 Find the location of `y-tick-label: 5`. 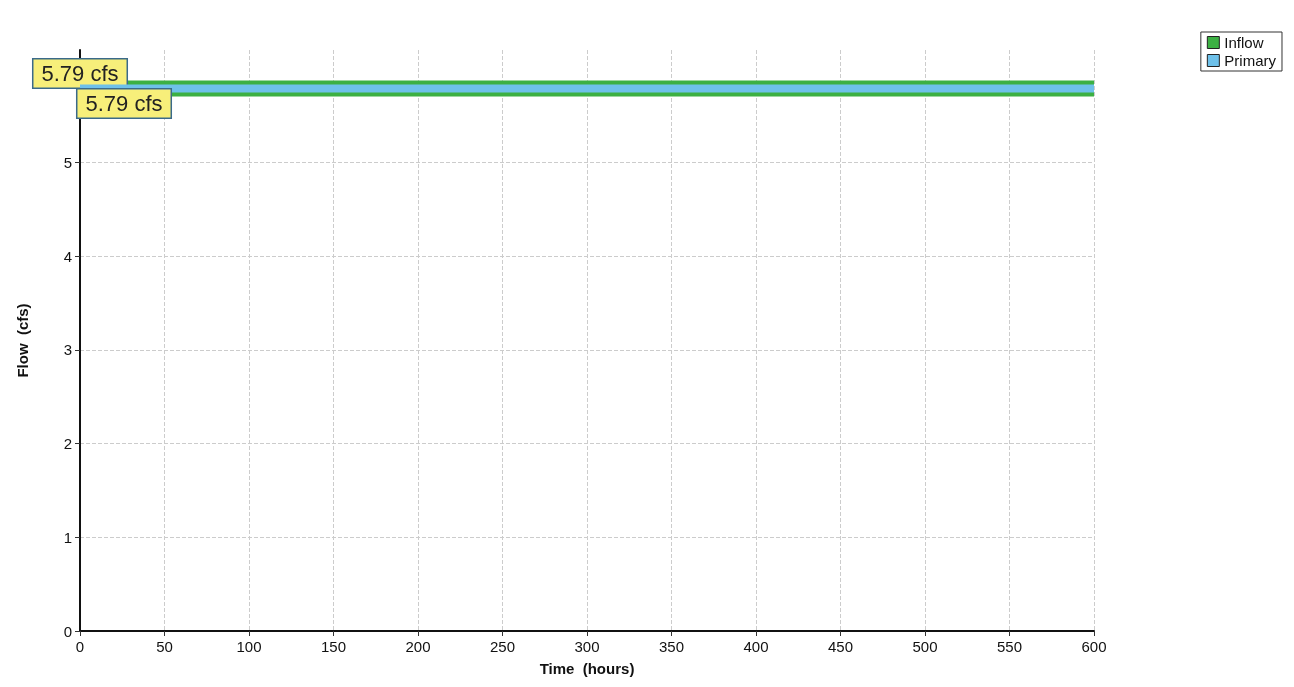

y-tick-label: 5 is located at coordinates (67, 162).